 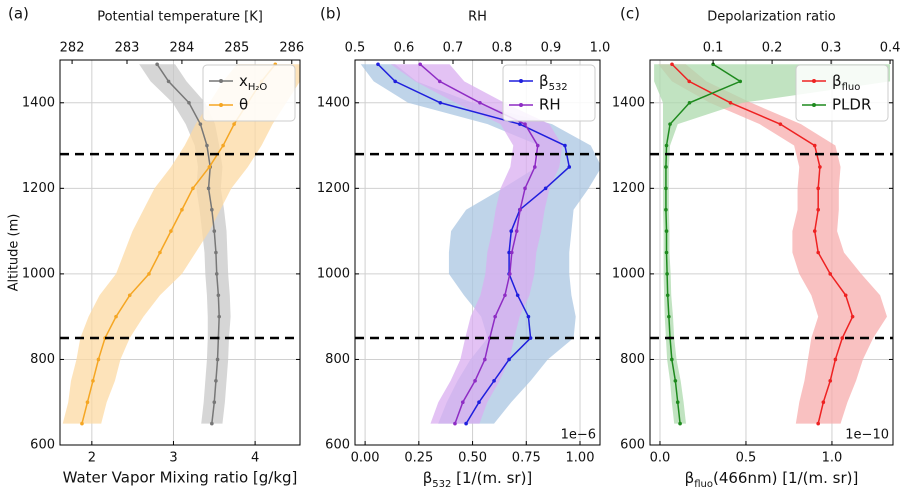 I want to click on x-tick-label: 4, so click(x=255, y=458).